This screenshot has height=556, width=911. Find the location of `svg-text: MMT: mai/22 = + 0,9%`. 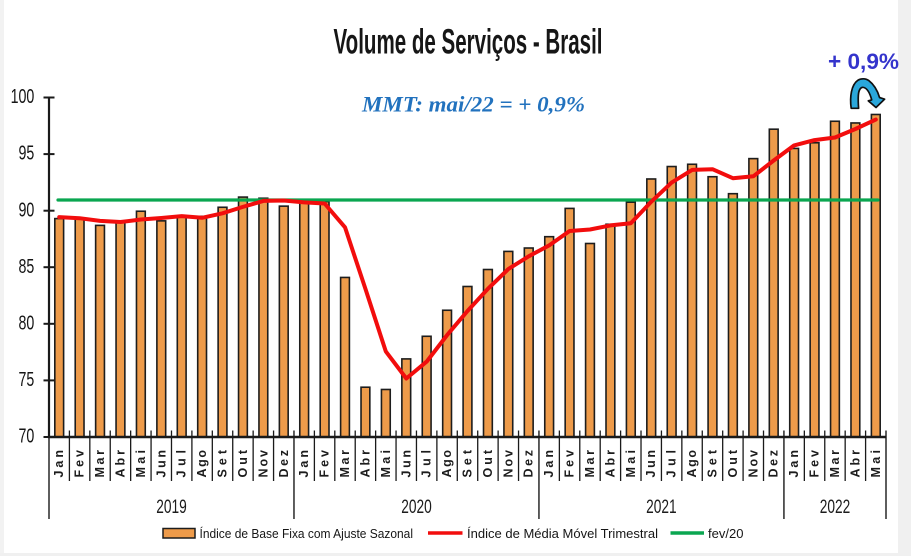

svg-text: MMT: mai/22 = + 0,9% is located at coordinates (473, 104).